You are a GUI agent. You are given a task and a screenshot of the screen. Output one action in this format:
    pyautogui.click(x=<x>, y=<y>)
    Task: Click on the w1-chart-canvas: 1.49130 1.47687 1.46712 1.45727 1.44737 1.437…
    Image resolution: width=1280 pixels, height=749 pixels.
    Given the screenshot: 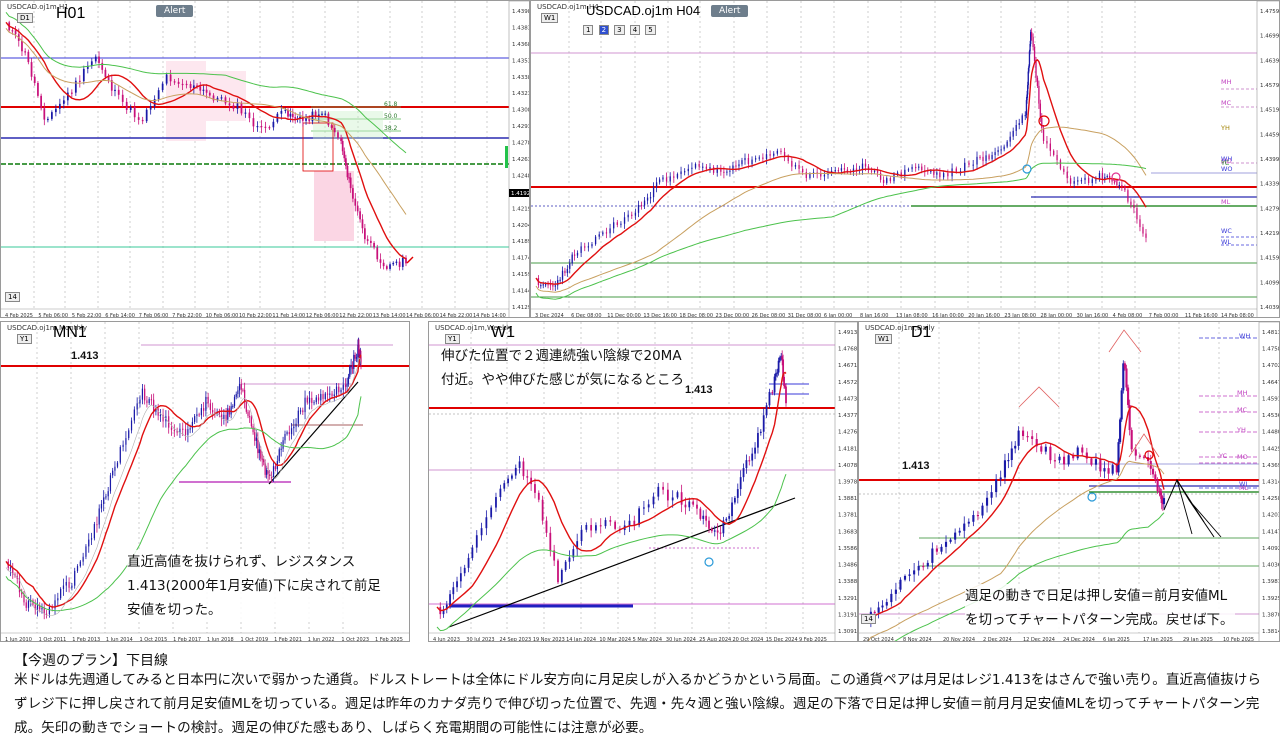 What is the action you would take?
    pyautogui.click(x=643, y=482)
    